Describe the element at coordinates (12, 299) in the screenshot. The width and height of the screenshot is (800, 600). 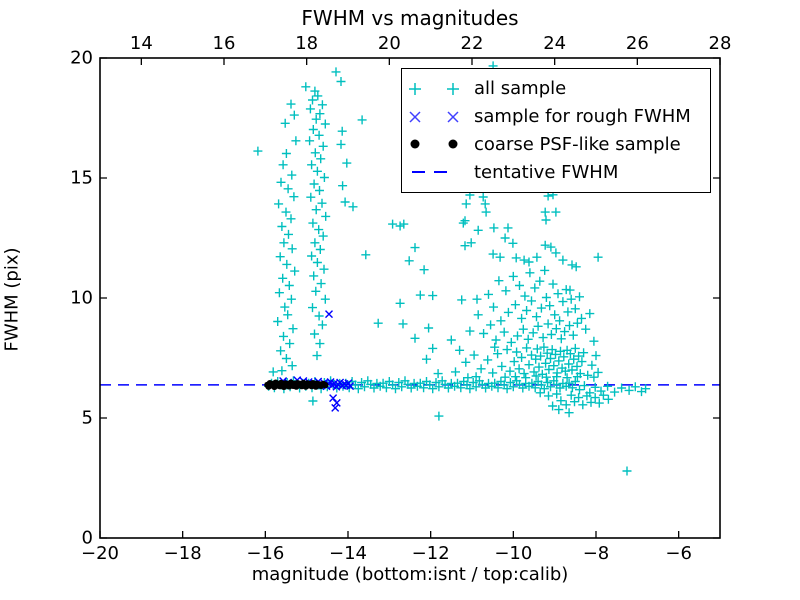
I see `y-axis-label: FWHM (pix)` at that location.